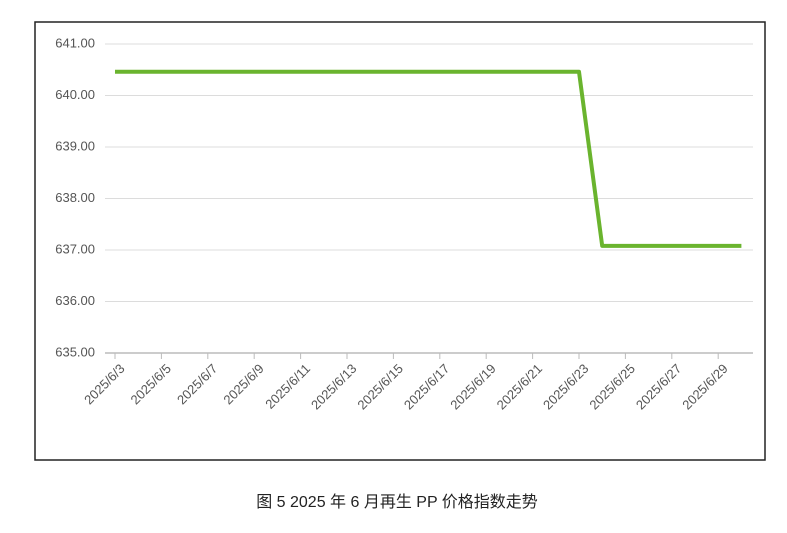 The height and width of the screenshot is (533, 787). I want to click on y-tick-label: 640.00, so click(75, 94).